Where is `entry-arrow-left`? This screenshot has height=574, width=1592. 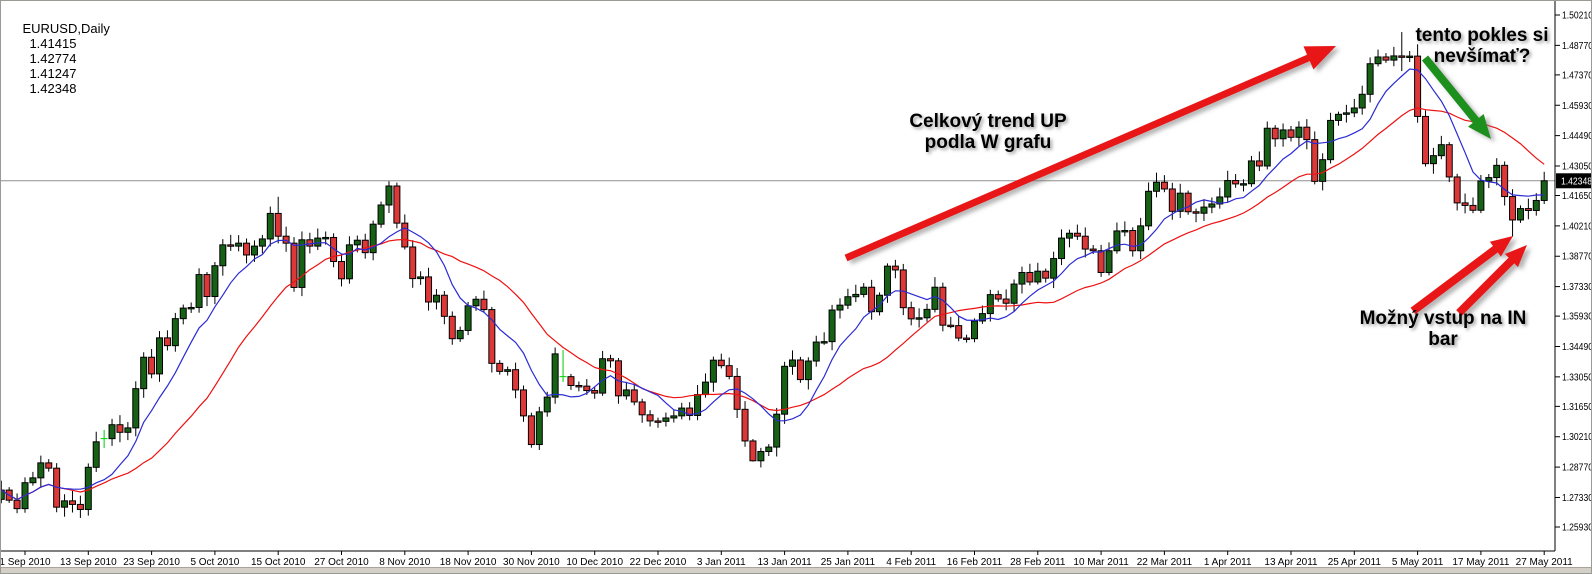 entry-arrow-left is located at coordinates (1461, 275).